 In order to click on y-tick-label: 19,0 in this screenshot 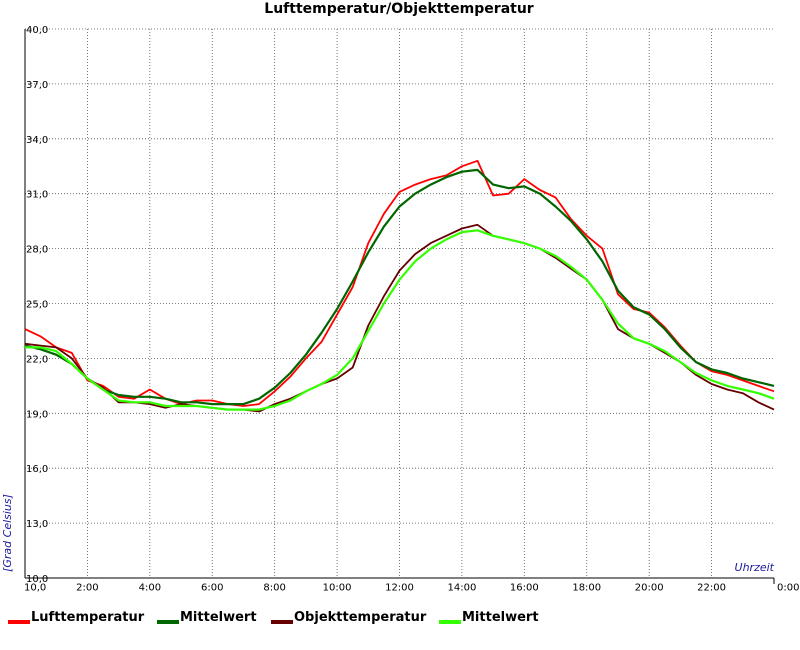, I will do `click(37, 414)`.